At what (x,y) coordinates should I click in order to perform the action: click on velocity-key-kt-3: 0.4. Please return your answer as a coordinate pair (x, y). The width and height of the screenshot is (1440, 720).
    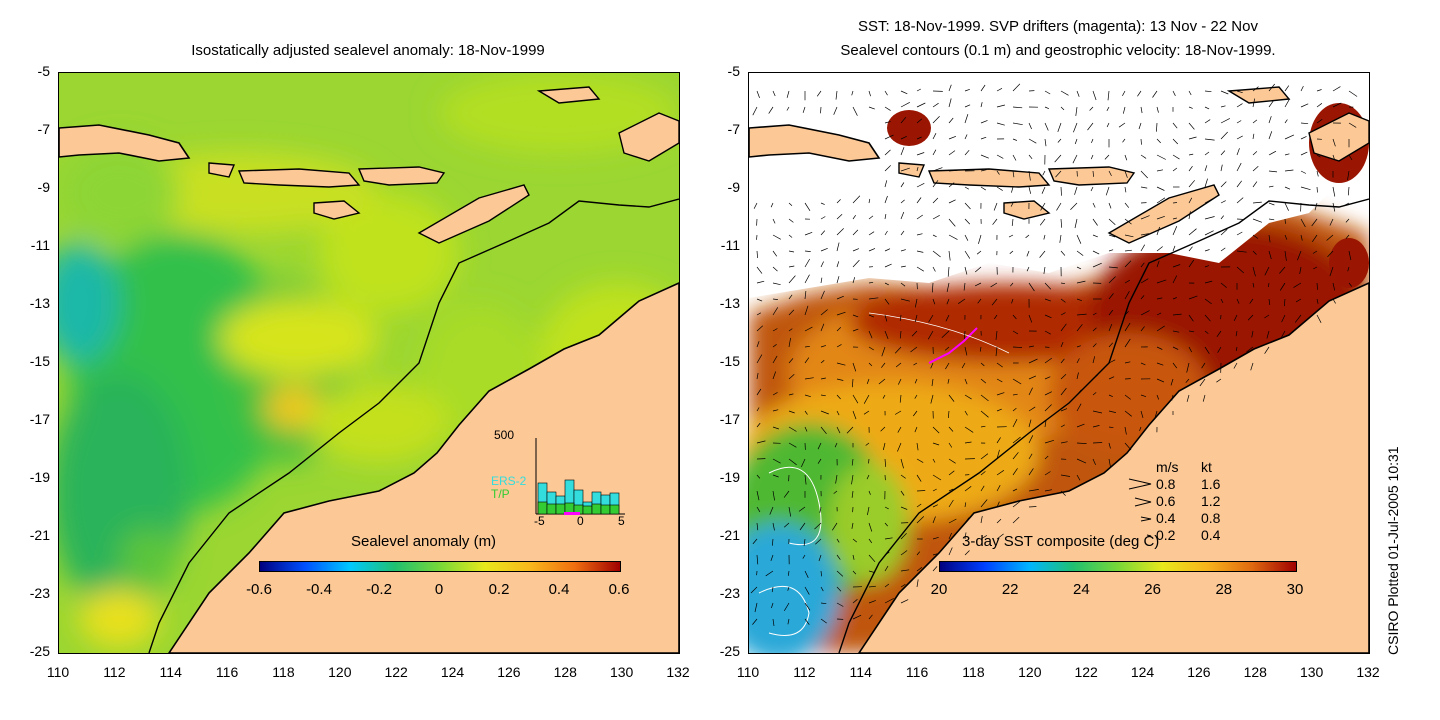
    Looking at the image, I should click on (1211, 535).